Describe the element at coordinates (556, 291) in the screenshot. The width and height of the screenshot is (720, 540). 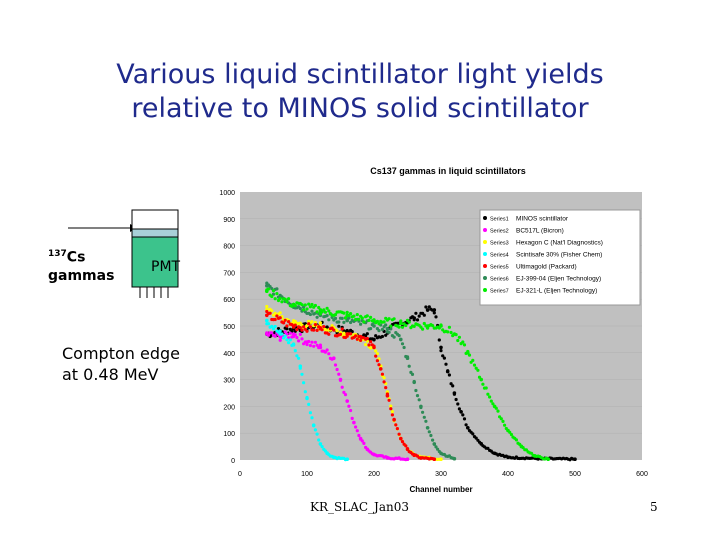
I see `legend-series-label: EJ-321-L (Eljen Technology)` at that location.